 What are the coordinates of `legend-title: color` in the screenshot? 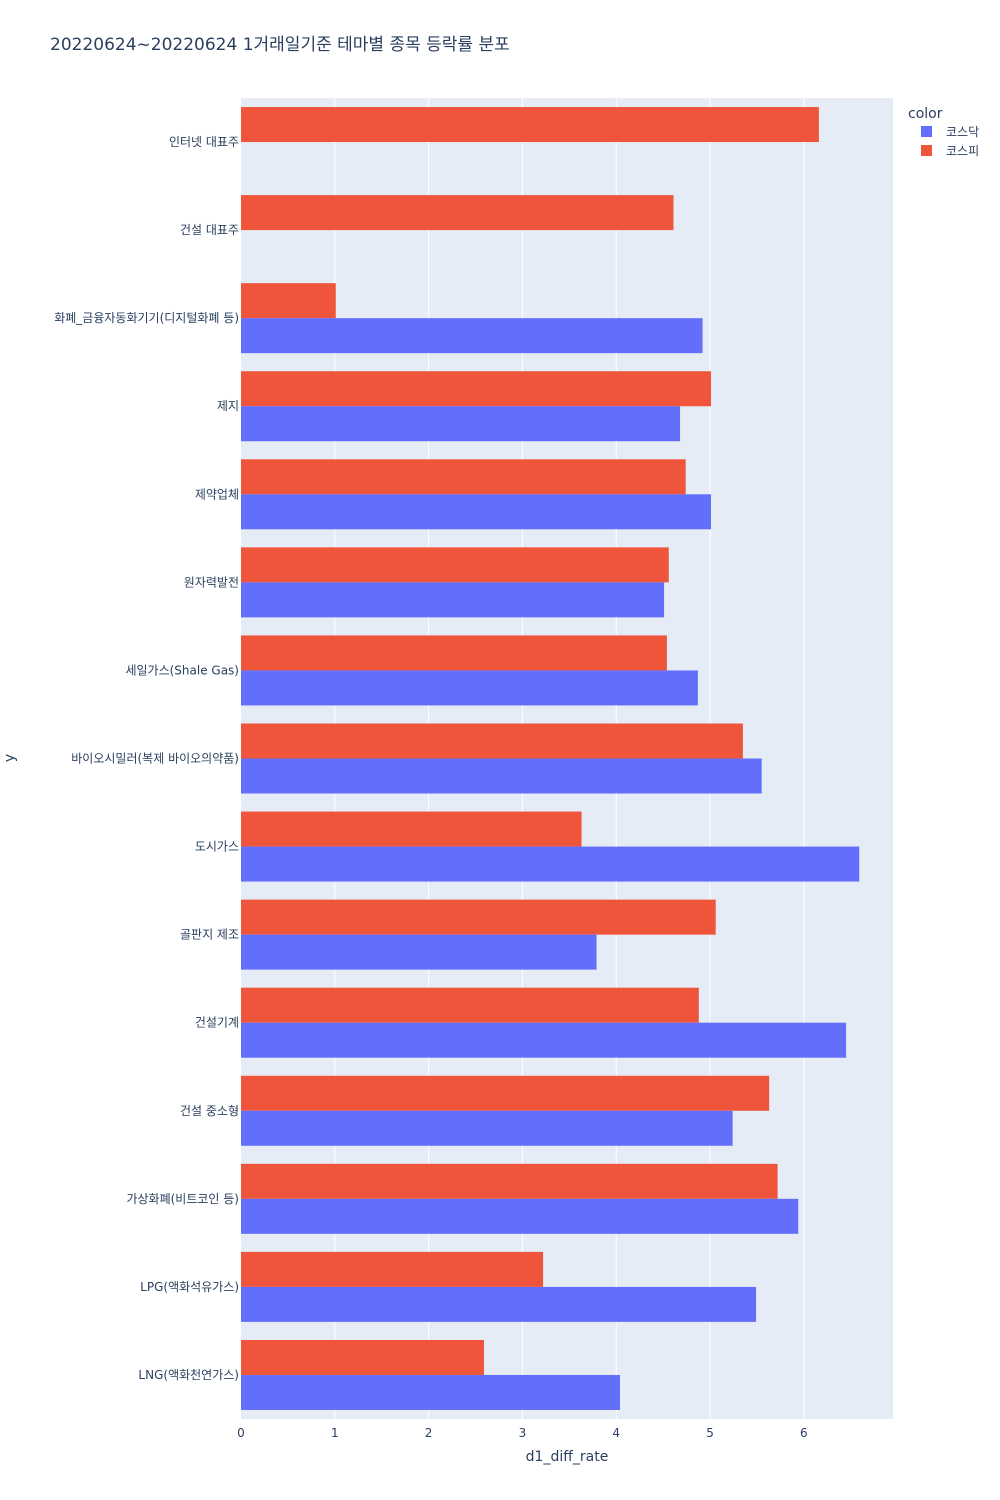 It's located at (925, 114).